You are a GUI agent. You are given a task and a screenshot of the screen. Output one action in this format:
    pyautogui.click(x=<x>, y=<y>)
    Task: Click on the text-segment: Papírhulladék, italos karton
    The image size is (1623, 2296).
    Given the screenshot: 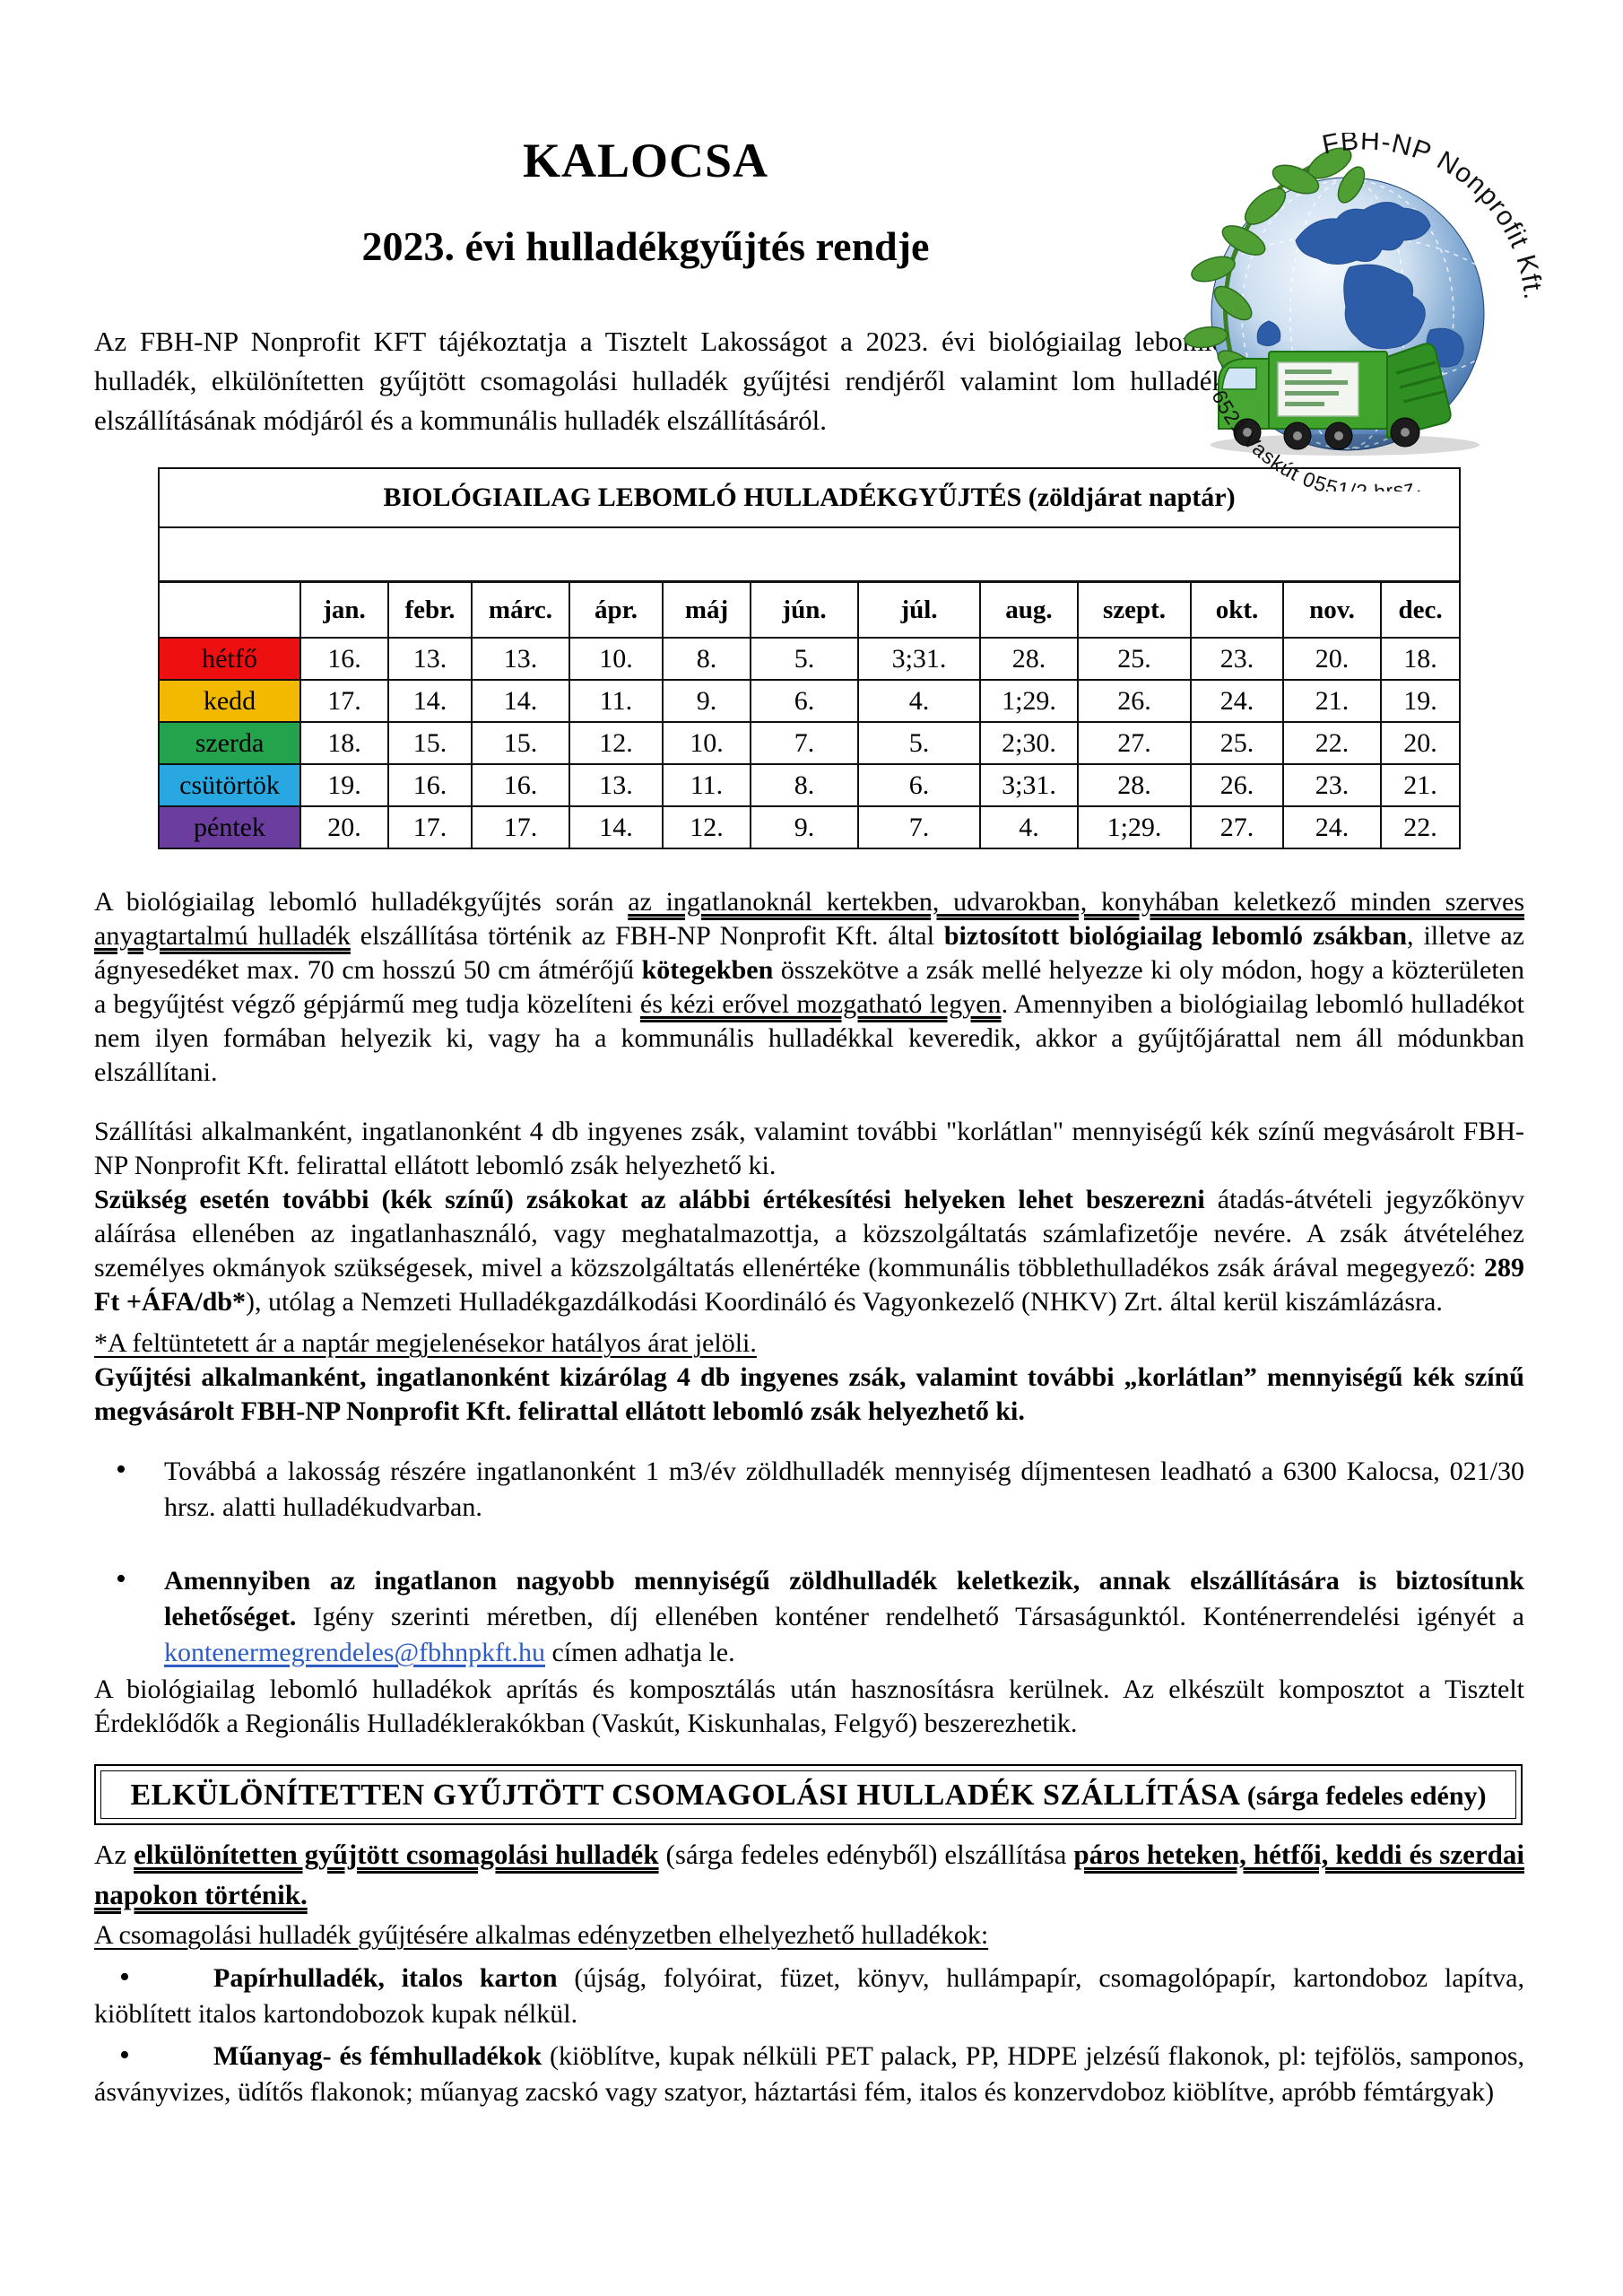 What is the action you would take?
    pyautogui.click(x=385, y=1978)
    